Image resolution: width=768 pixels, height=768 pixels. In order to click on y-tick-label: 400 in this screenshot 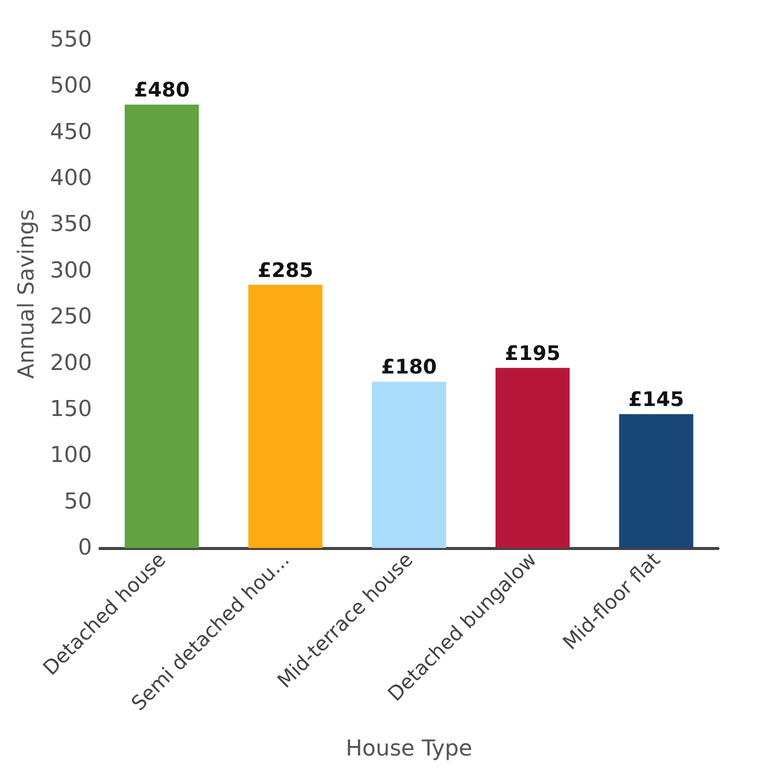, I will do `click(71, 179)`.